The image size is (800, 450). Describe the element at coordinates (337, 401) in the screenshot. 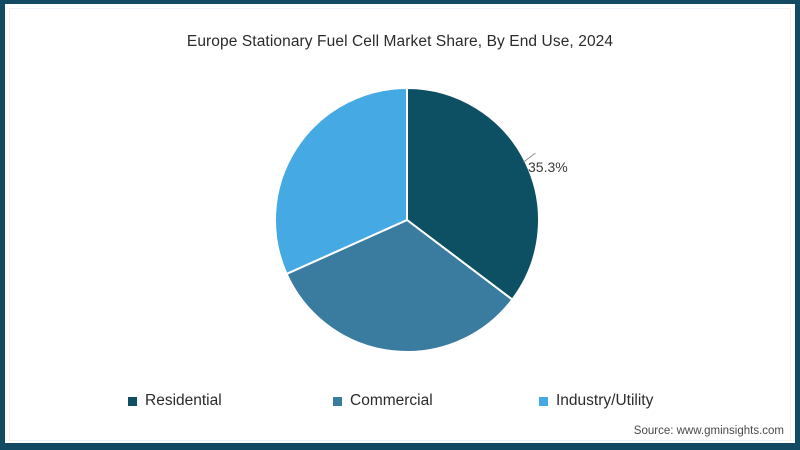

I see `legend-swatch-icon-commercial` at that location.